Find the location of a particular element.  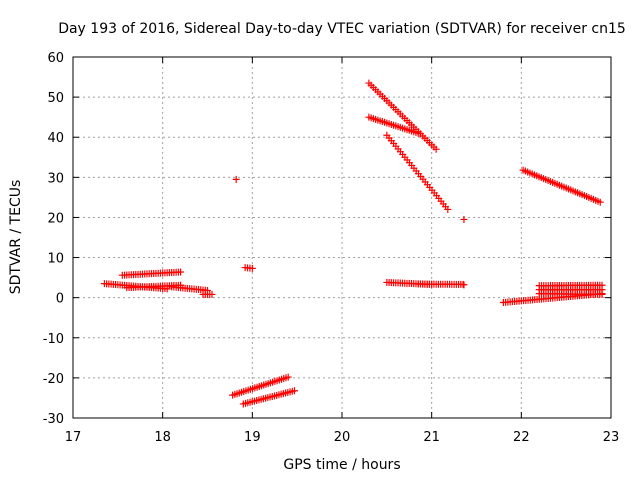

x-tick-label: 22 is located at coordinates (521, 437).